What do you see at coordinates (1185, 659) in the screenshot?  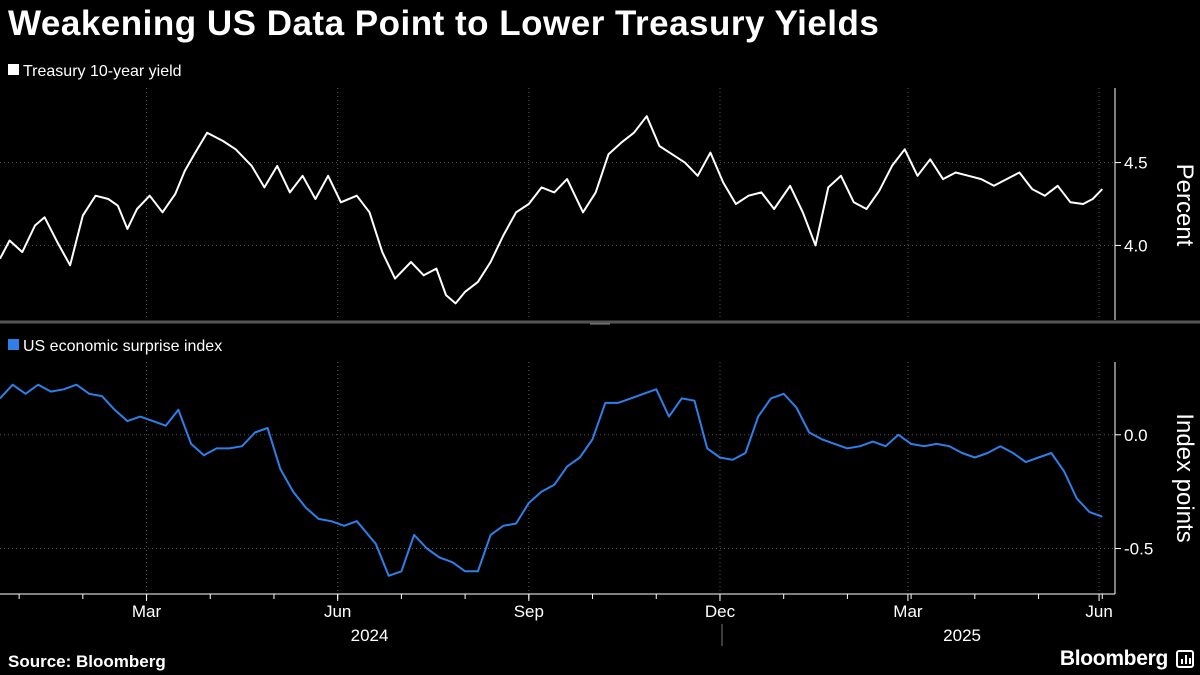 I see `bloomberg-chart-icon` at bounding box center [1185, 659].